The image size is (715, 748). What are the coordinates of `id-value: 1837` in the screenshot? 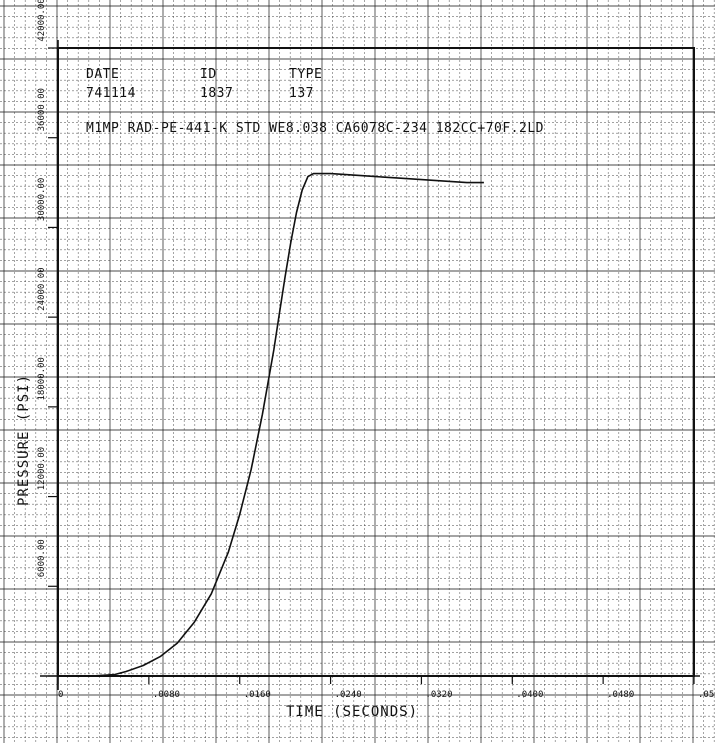 It's located at (216, 93).